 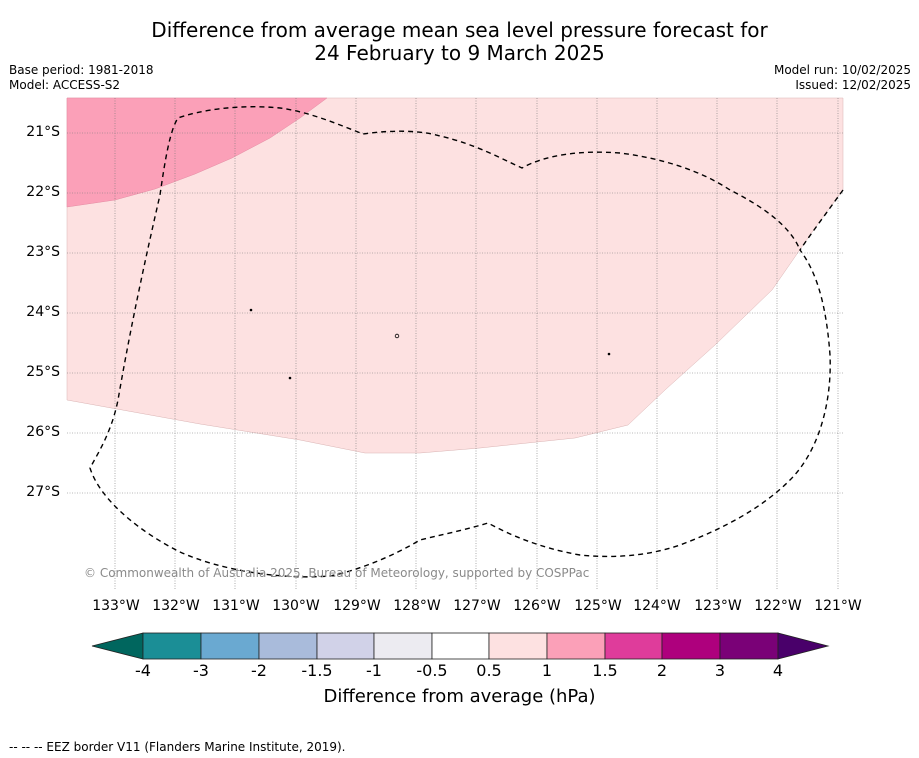 I want to click on colorbar-tick: 3, so click(x=720, y=670).